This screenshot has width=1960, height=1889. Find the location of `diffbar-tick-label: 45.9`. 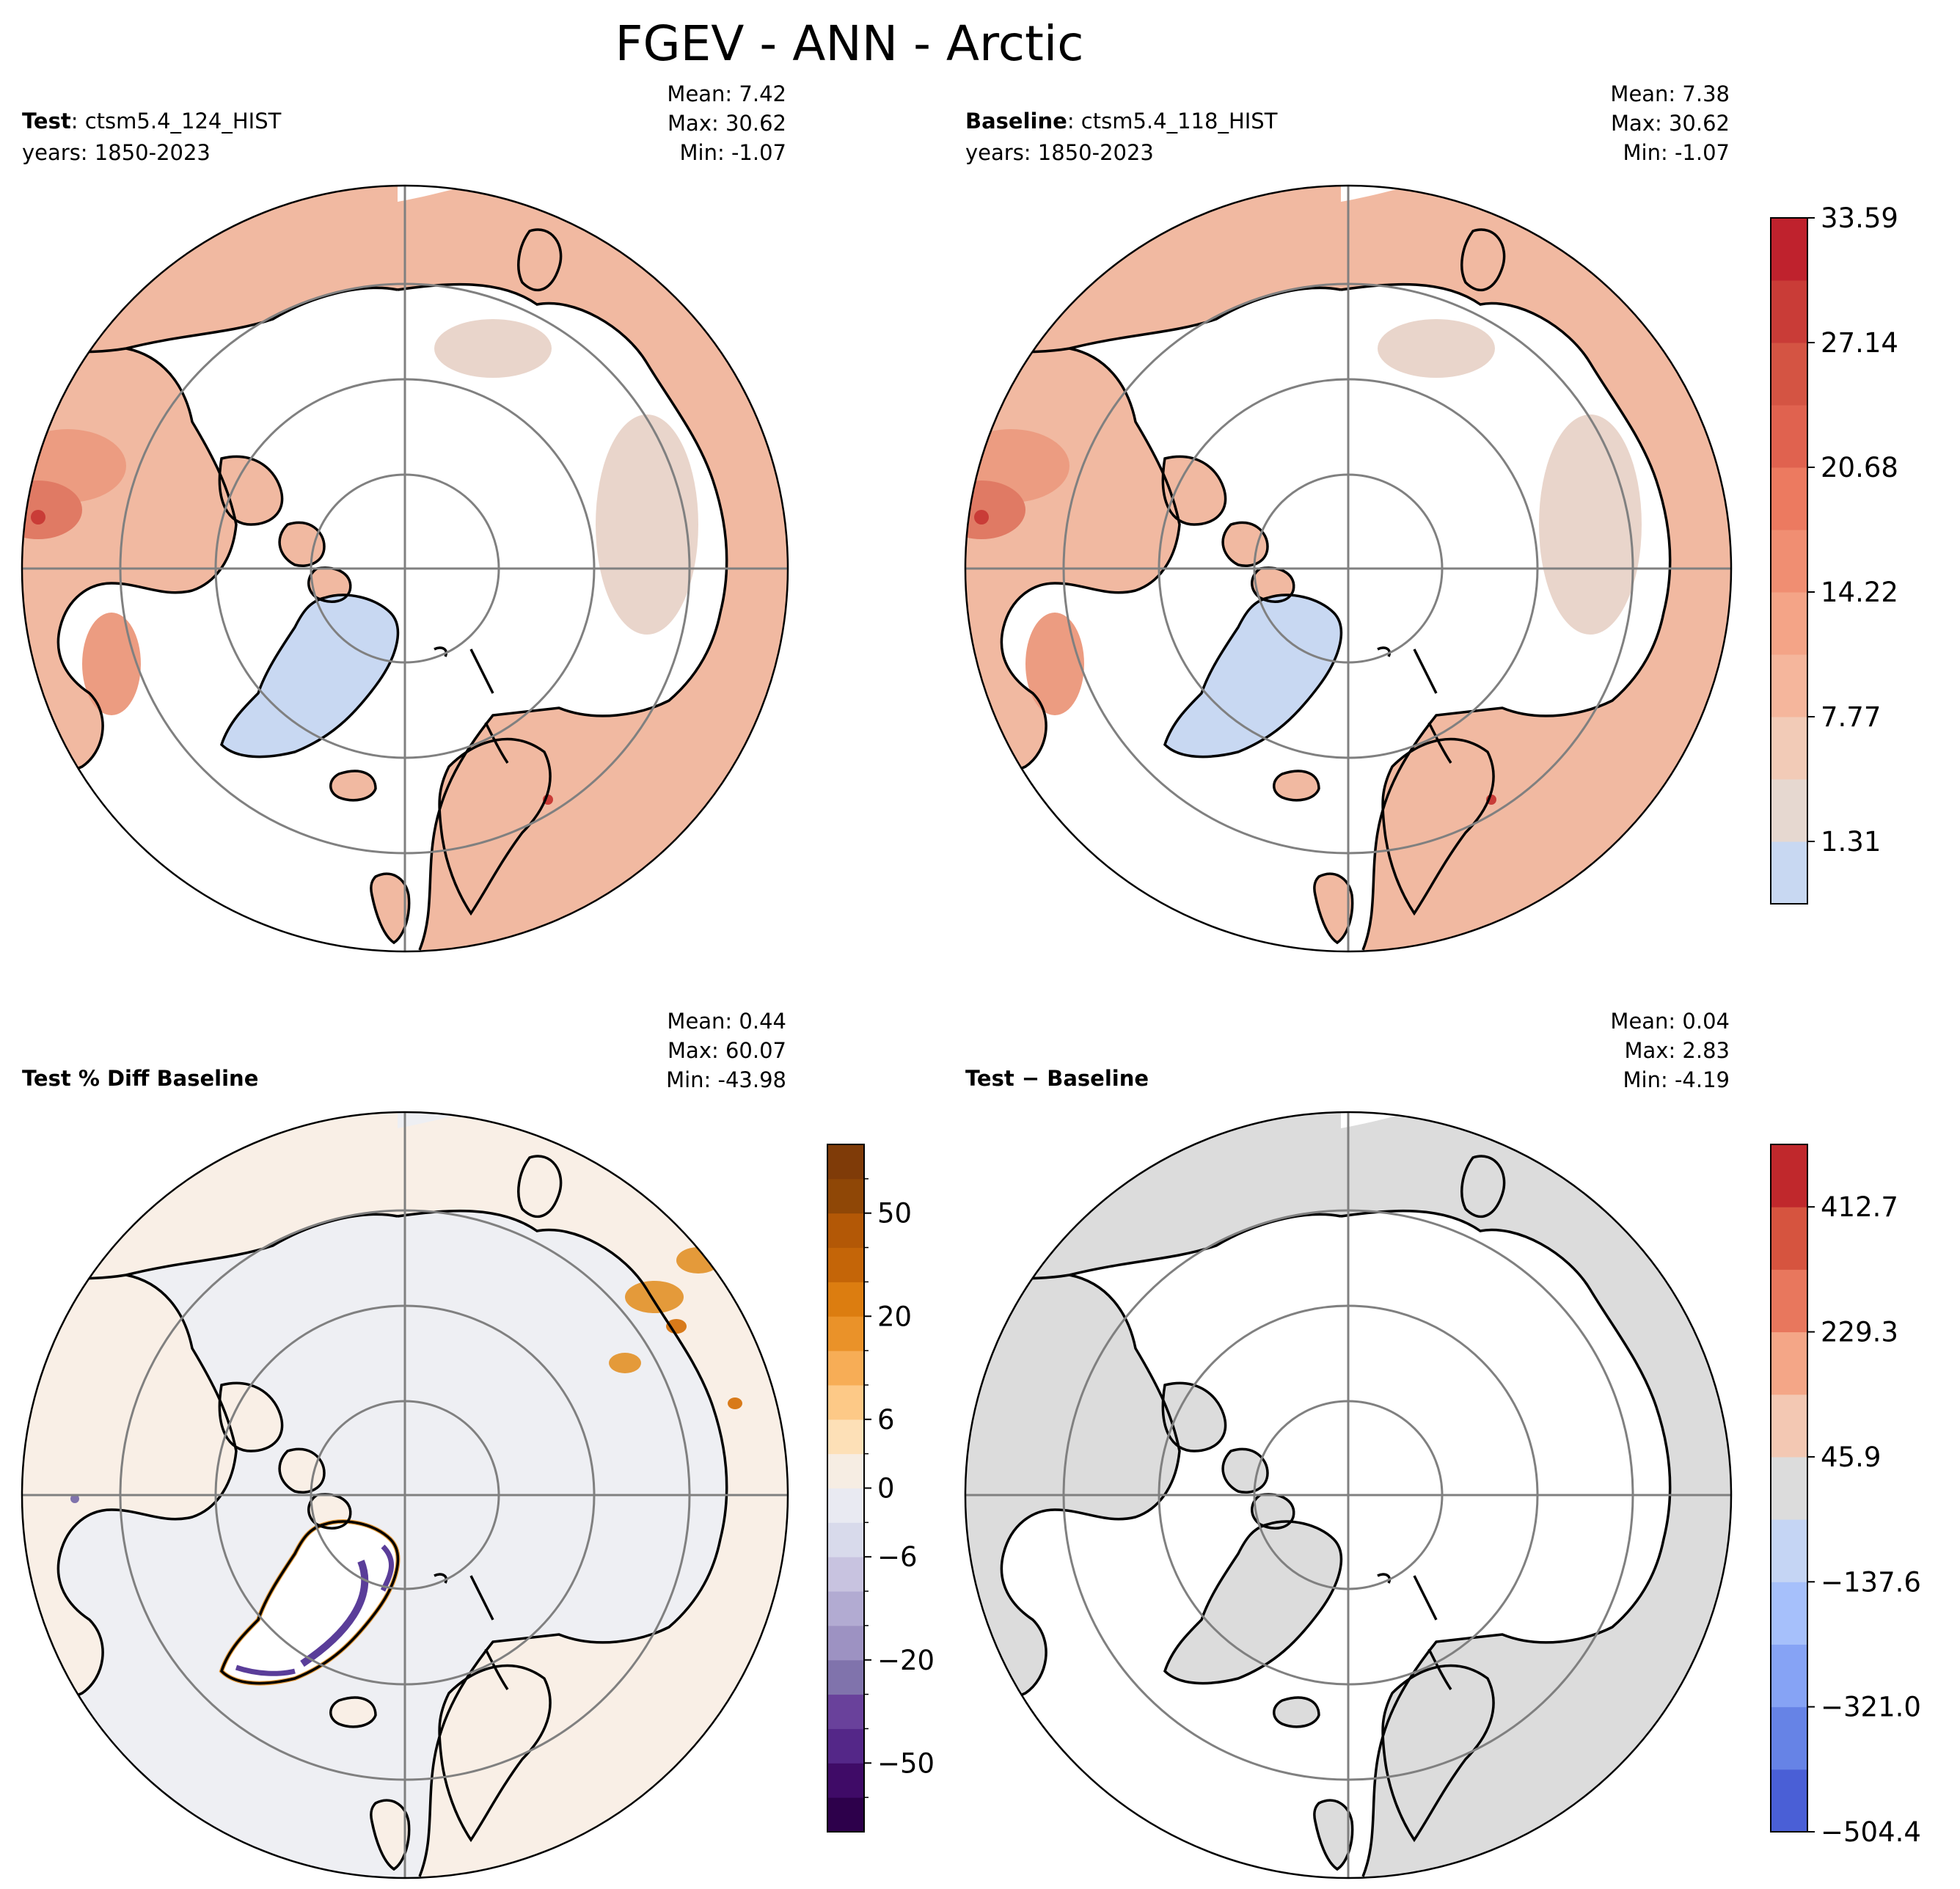

diffbar-tick-label: 45.9 is located at coordinates (1851, 1457).